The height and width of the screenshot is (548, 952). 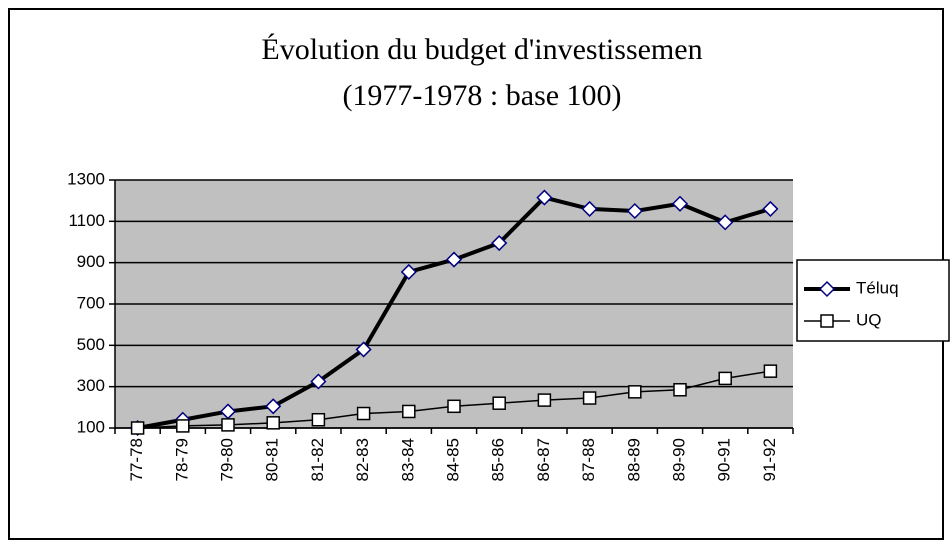 What do you see at coordinates (91, 426) in the screenshot?
I see `y-tick-label: 100` at bounding box center [91, 426].